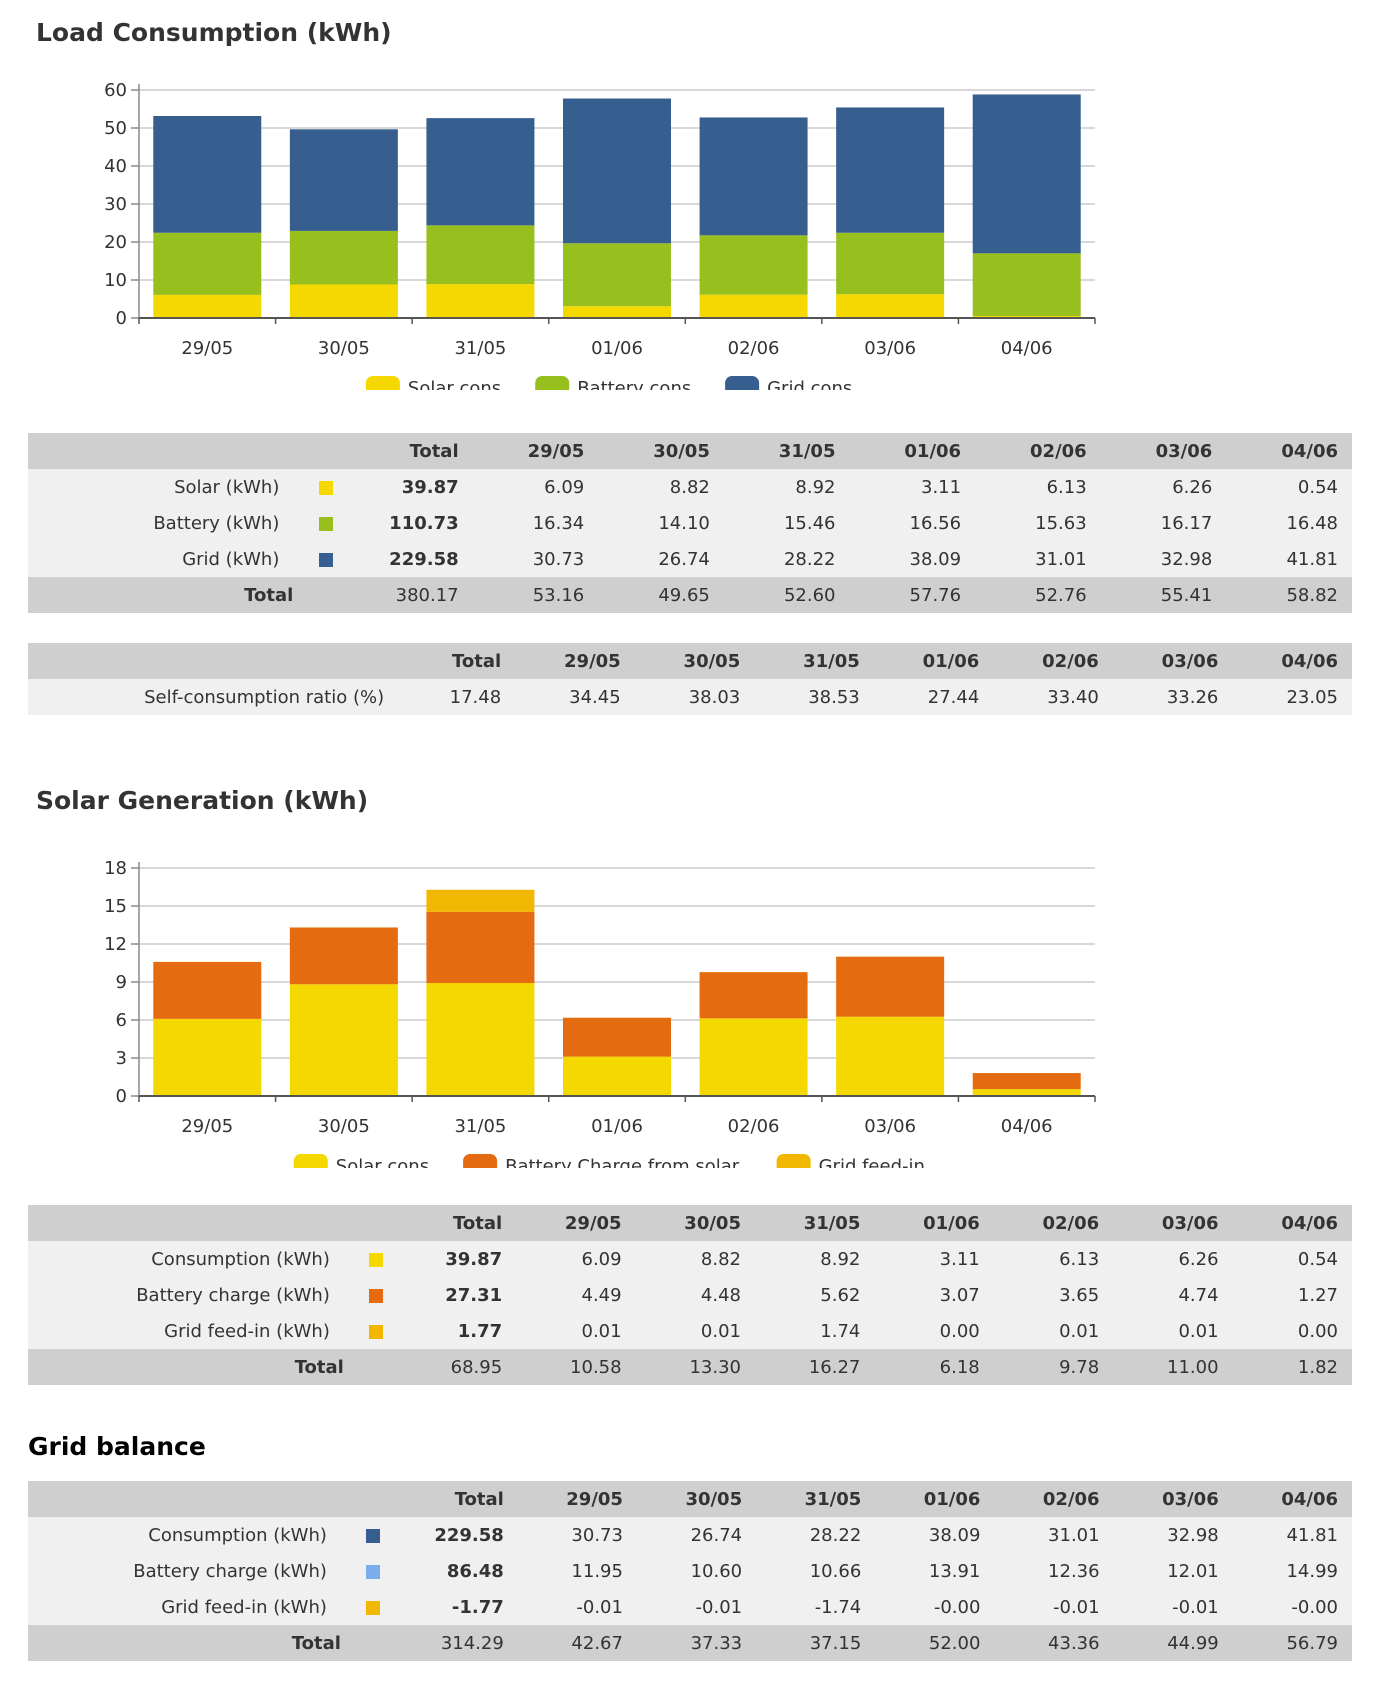  Describe the element at coordinates (319, 451) in the screenshot. I see `header-spacer` at that location.